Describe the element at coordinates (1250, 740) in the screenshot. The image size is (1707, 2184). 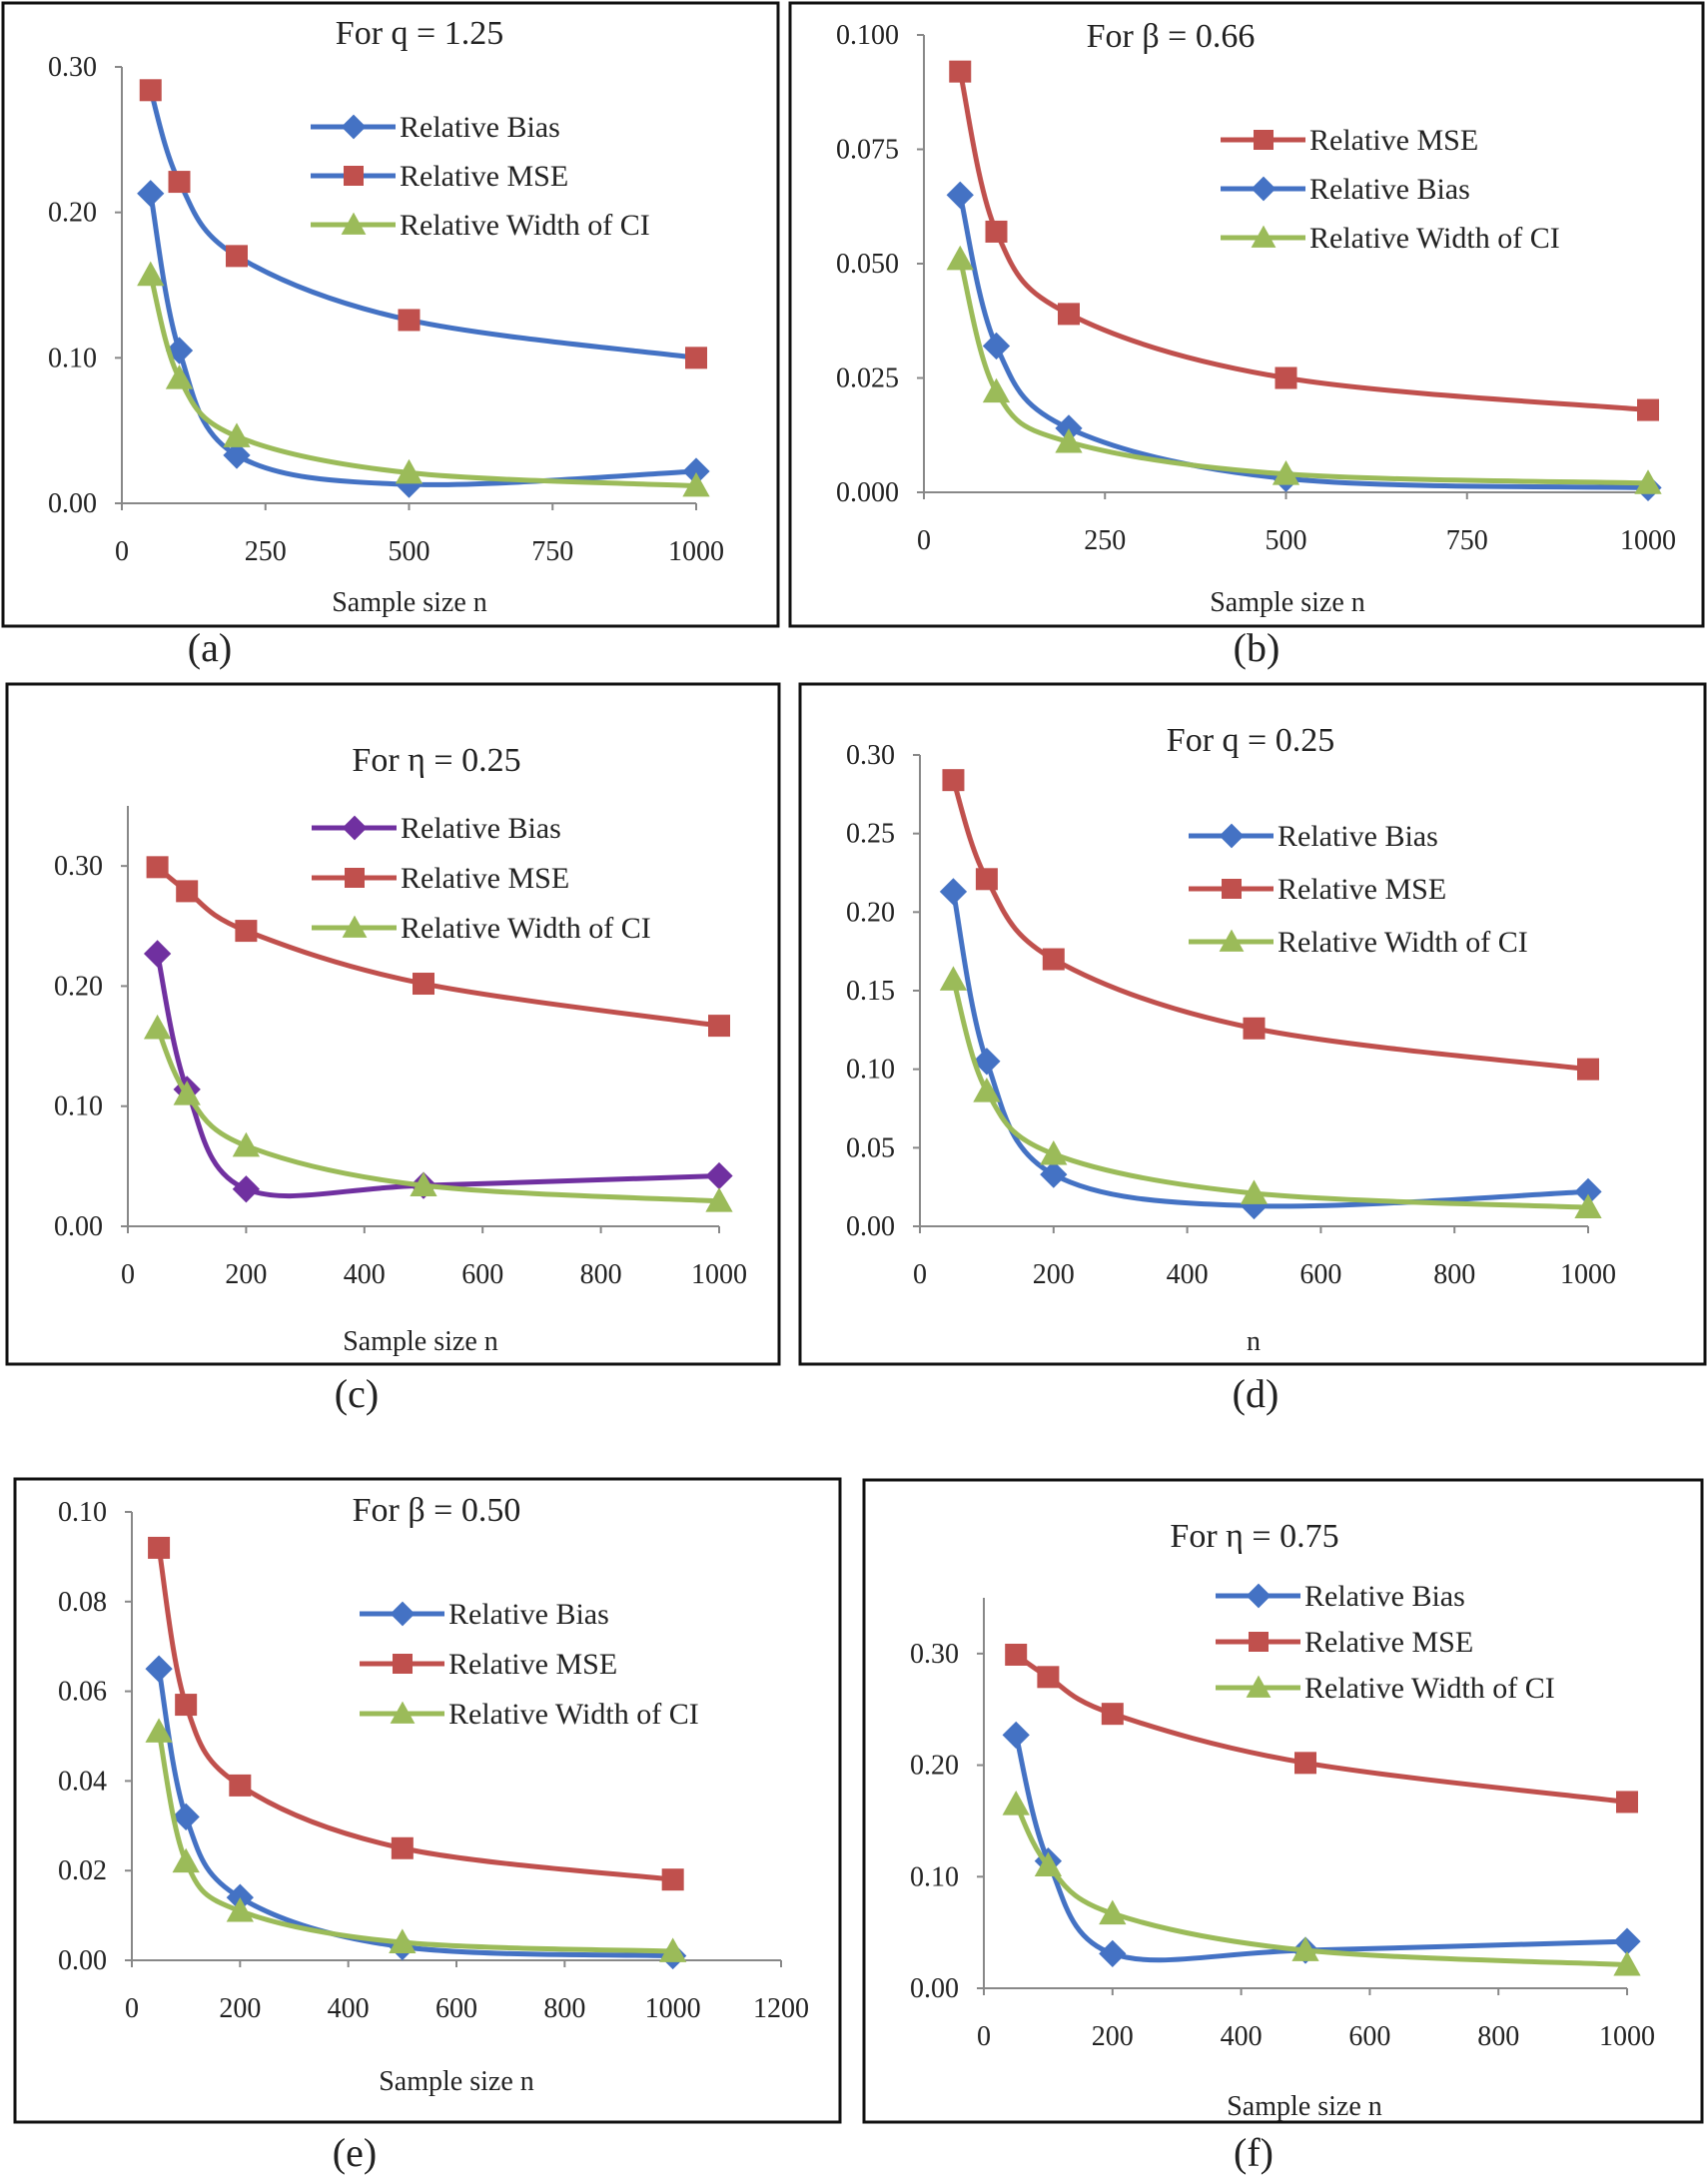
I see `chart-title: For q = 0.25` at that location.